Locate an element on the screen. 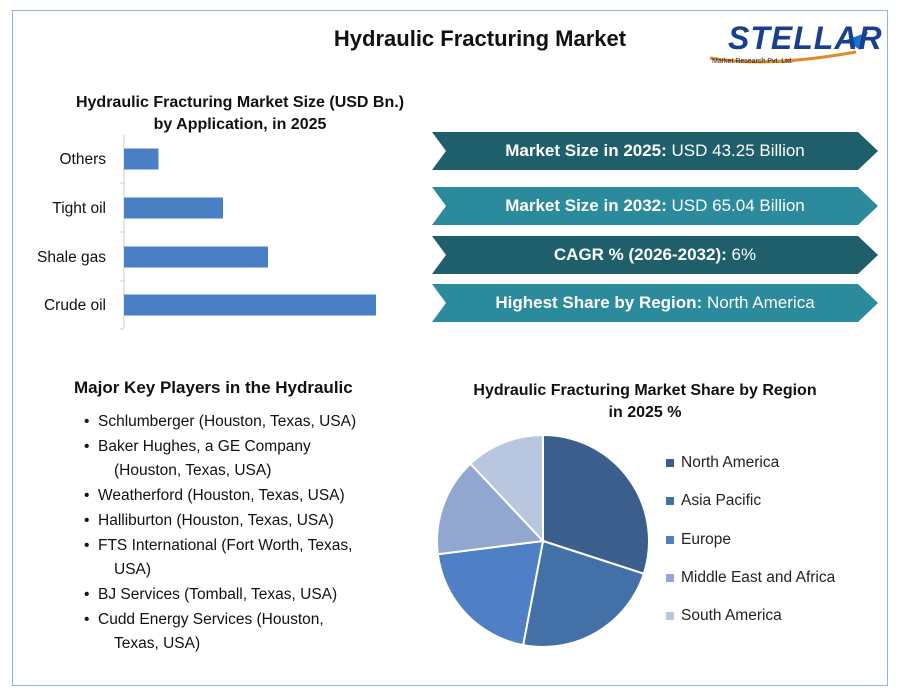 The height and width of the screenshot is (697, 902). legend-item: Middle East and Africa is located at coordinates (750, 578).